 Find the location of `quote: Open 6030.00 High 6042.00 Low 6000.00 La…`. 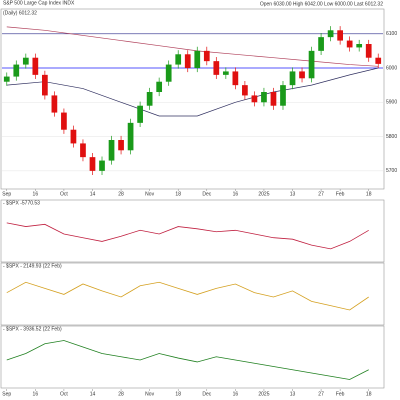

quote: Open 6030.00 High 6042.00 Low 6000.00 La… is located at coordinates (321, 4).